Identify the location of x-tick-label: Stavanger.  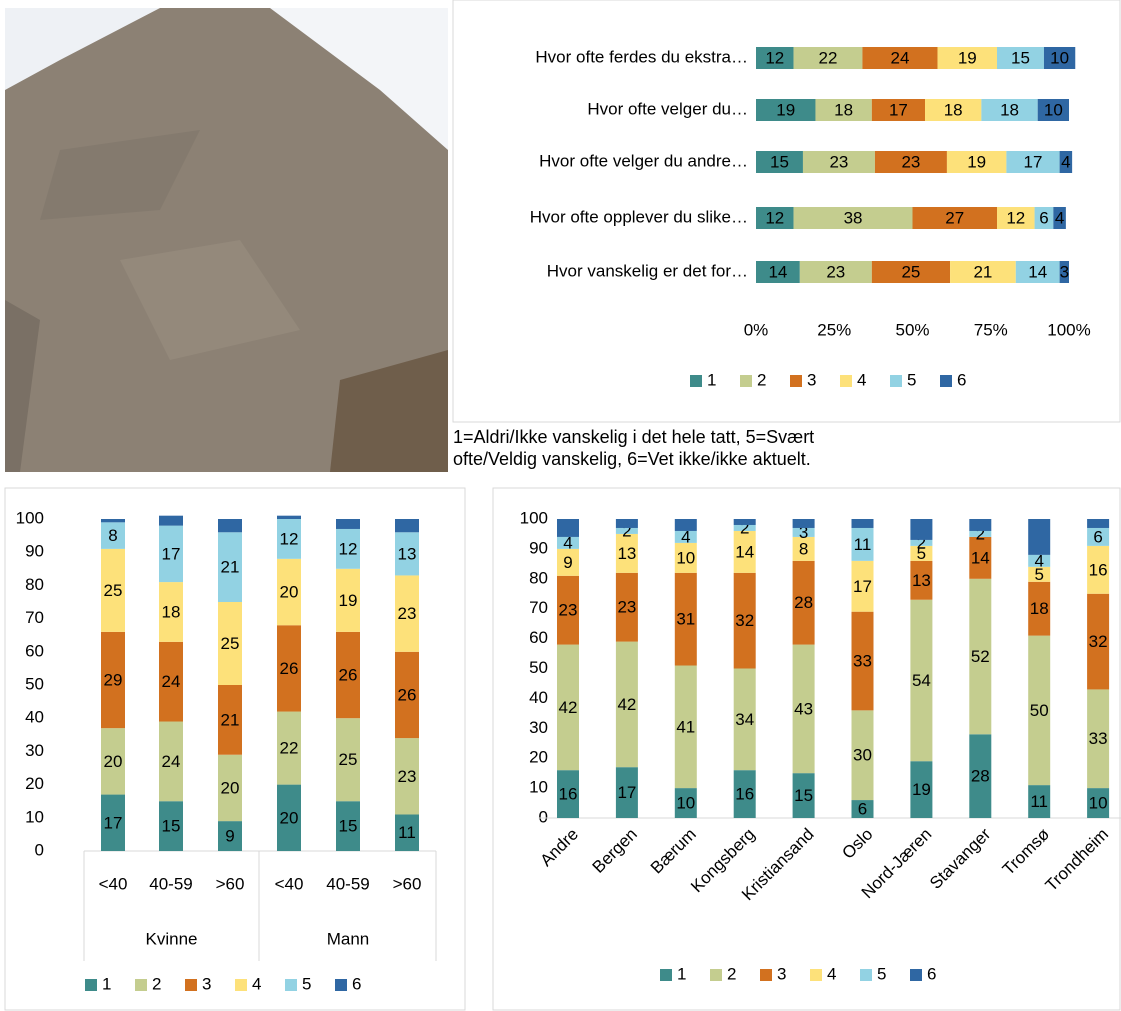
(960, 858).